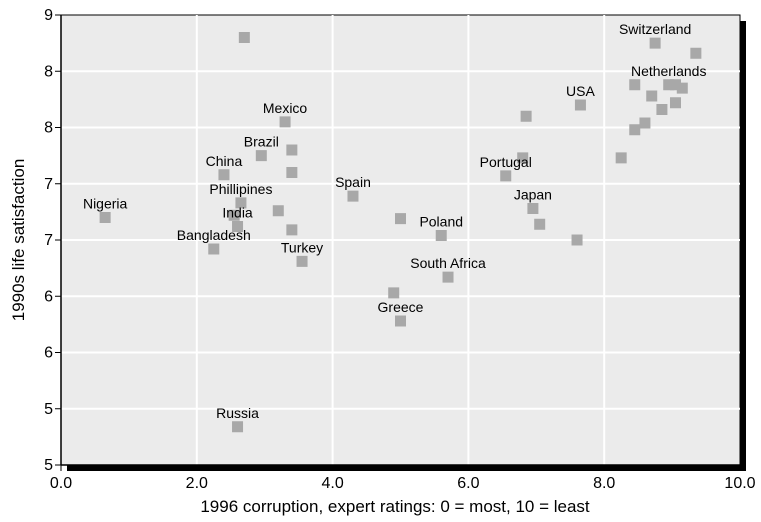 This screenshot has height=522, width=761. Describe the element at coordinates (533, 195) in the screenshot. I see `point-label: Japan` at that location.